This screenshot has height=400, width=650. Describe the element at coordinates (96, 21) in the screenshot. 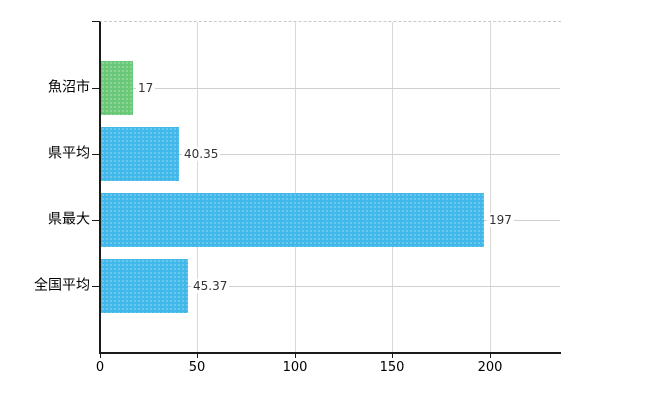

I see `y-axis-top-tick` at that location.